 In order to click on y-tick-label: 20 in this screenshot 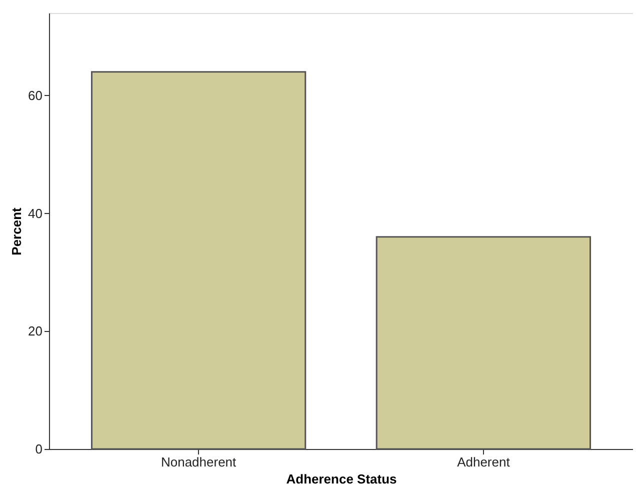, I will do `click(35, 331)`.